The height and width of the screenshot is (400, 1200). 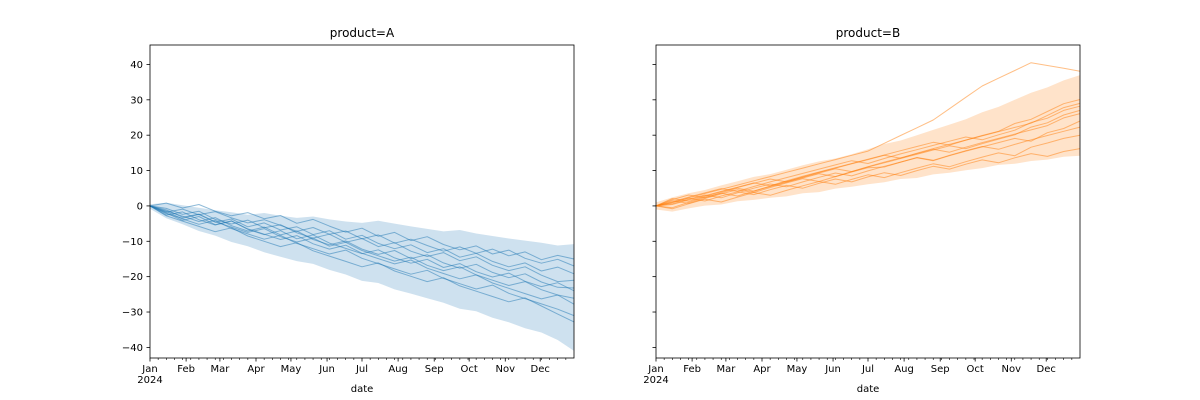 What do you see at coordinates (868, 389) in the screenshot?
I see `subplot-B-xlabel: date` at bounding box center [868, 389].